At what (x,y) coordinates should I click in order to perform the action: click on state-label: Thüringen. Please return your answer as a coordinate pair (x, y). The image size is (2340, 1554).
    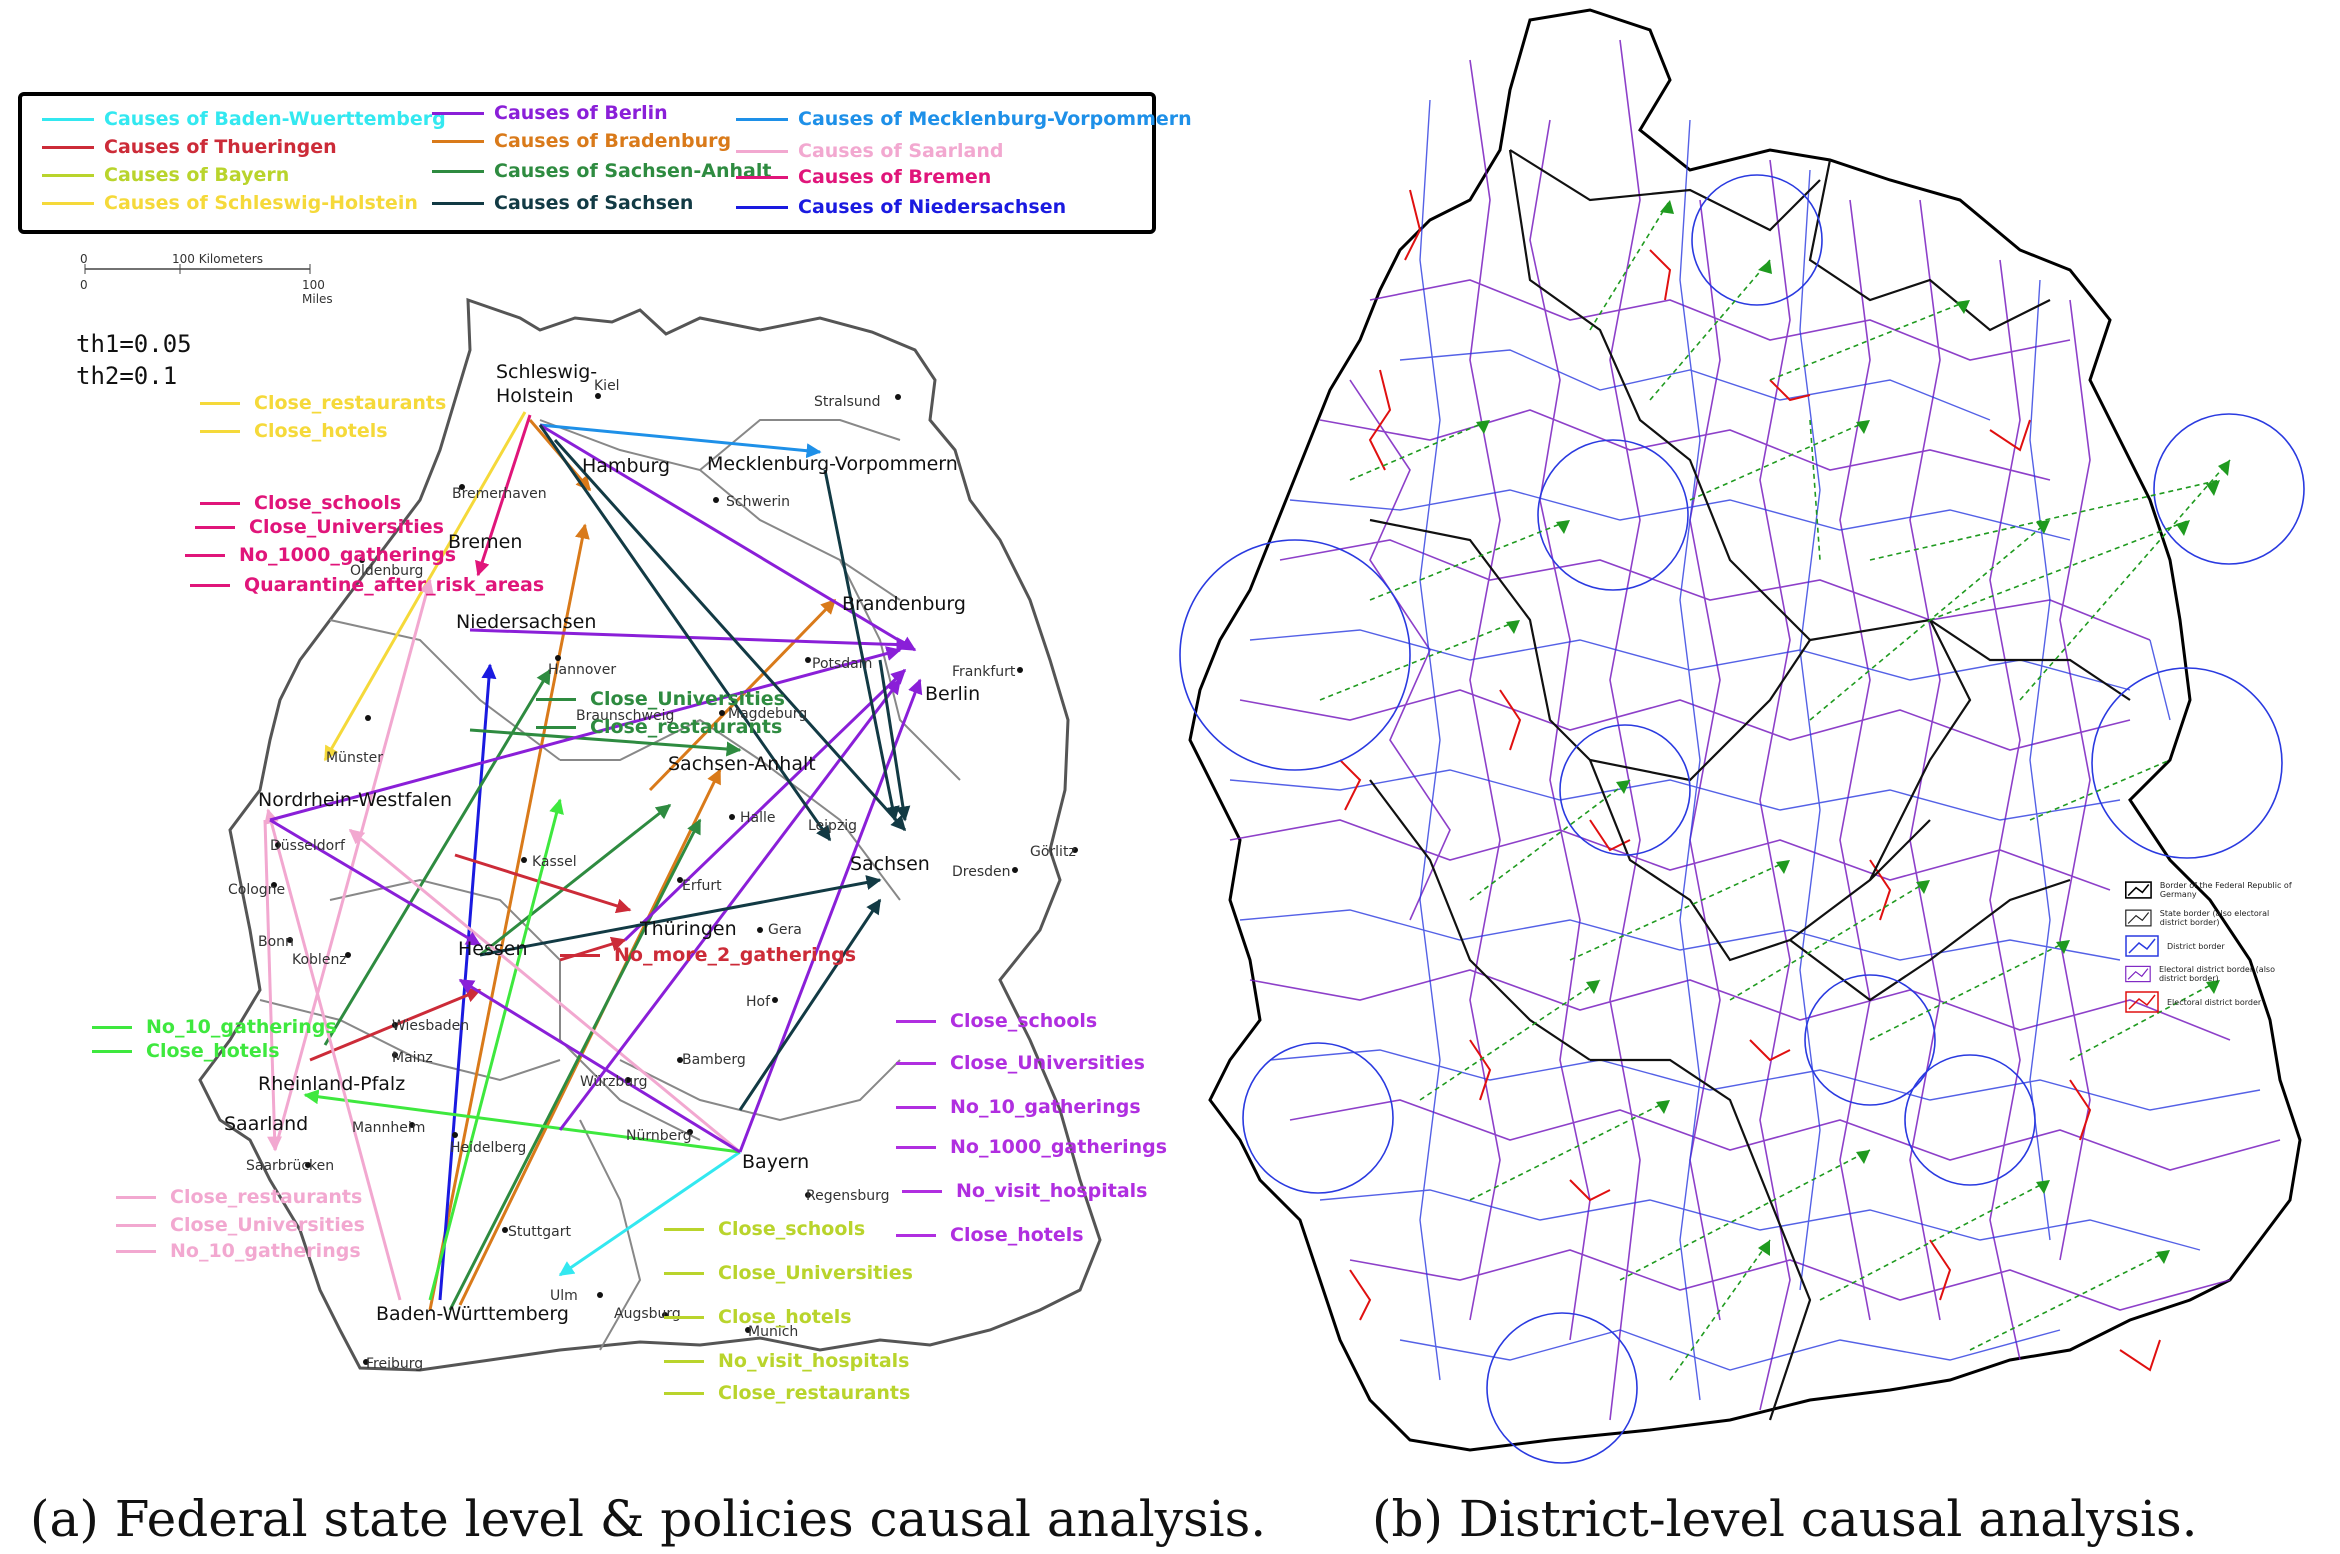
    Looking at the image, I should click on (688, 929).